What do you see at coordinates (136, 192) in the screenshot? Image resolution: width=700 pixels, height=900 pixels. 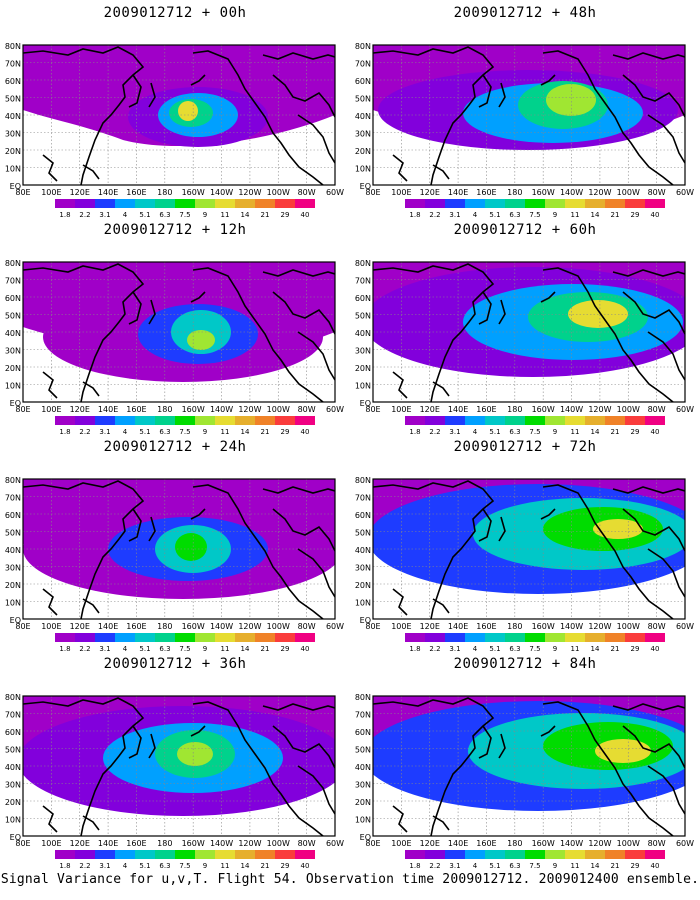 I see `longitude-label: 160E` at bounding box center [136, 192].